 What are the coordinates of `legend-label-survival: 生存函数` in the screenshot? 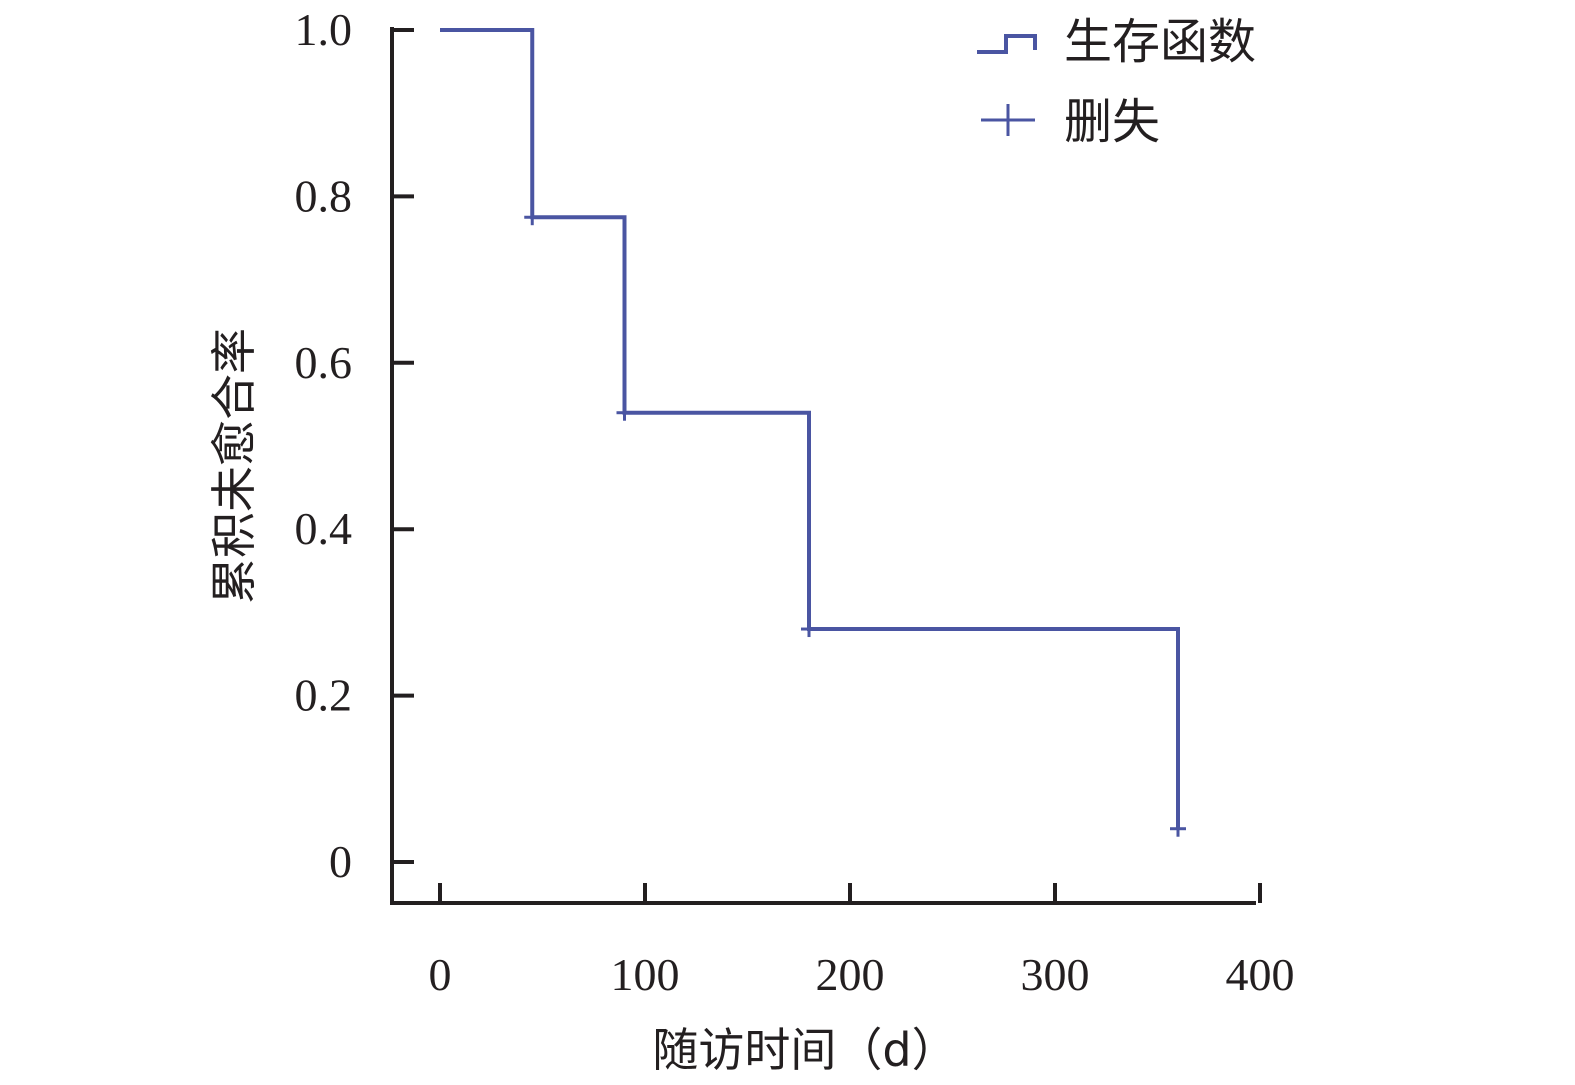 It's located at (1160, 42).